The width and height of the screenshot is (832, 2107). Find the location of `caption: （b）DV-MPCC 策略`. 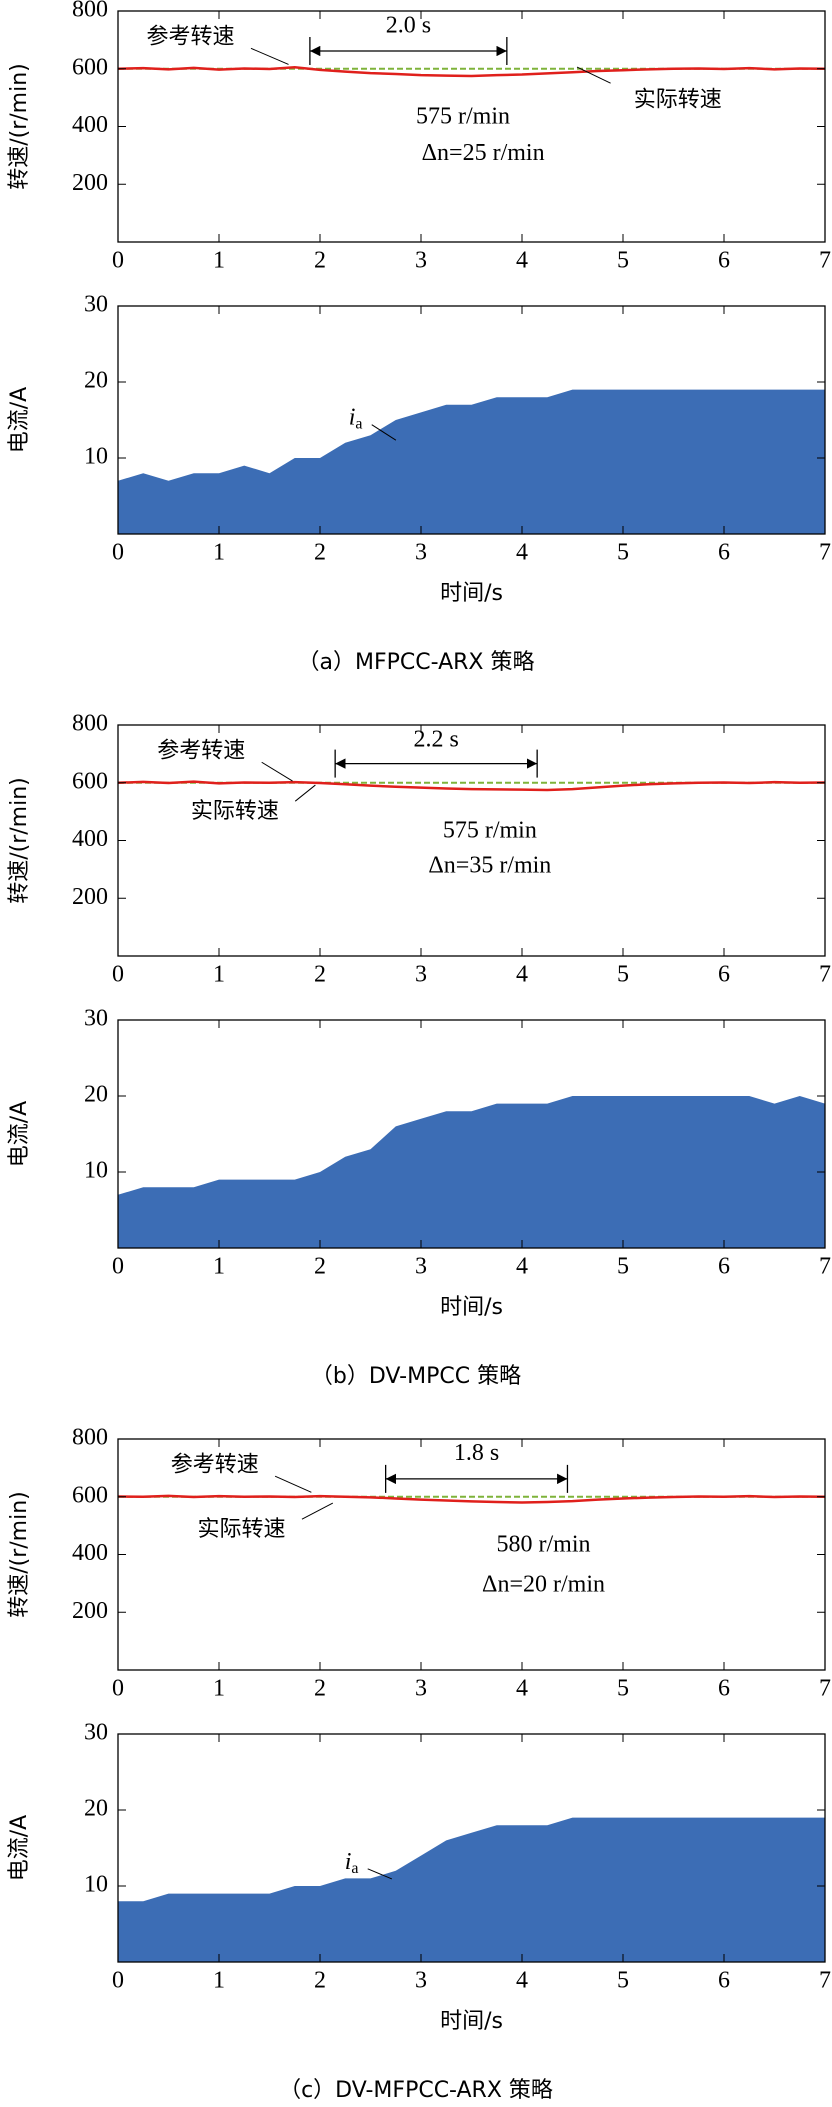

caption: （b）DV-MPCC 策略 is located at coordinates (416, 1376).